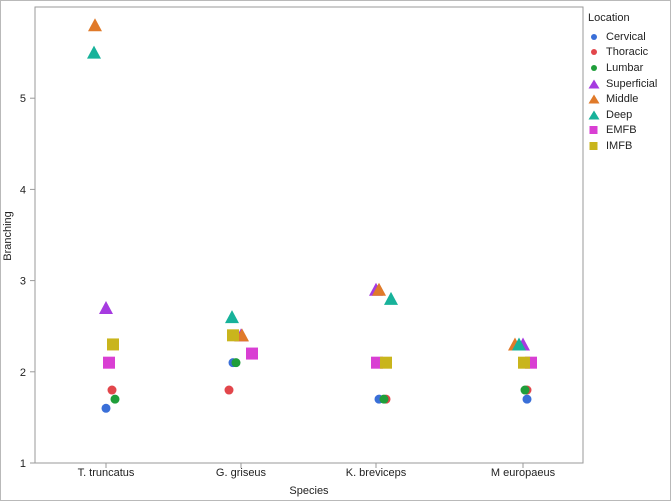 The image size is (671, 501). I want to click on legend-label: Superficial, so click(632, 83).